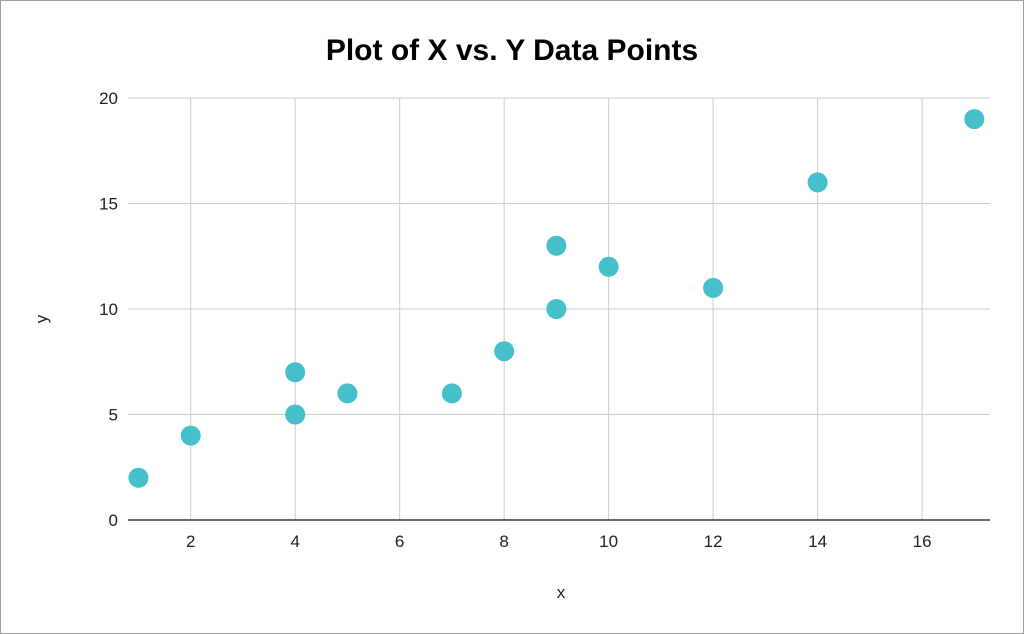 This screenshot has width=1024, height=634. Describe the element at coordinates (608, 541) in the screenshot. I see `x-tick-label: 10` at that location.